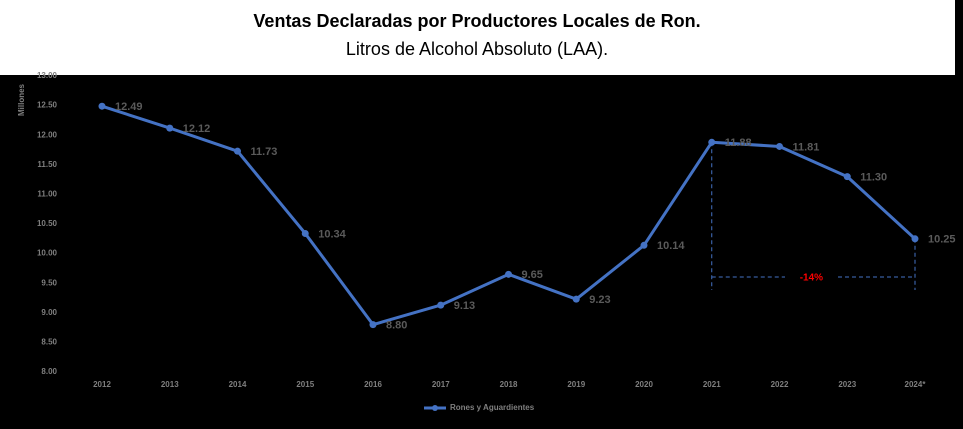 The image size is (963, 429). What do you see at coordinates (916, 384) in the screenshot?
I see `x-tick-label: 2024*` at bounding box center [916, 384].